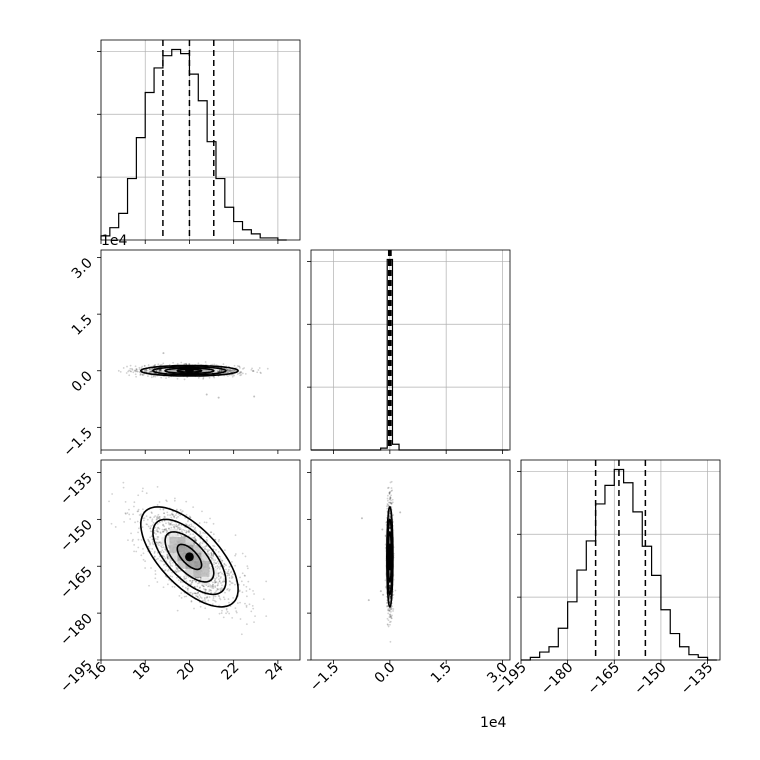 The height and width of the screenshot is (760, 760). Describe the element at coordinates (76, 536) in the screenshot. I see `ytick-label-p3-3: −150` at that location.